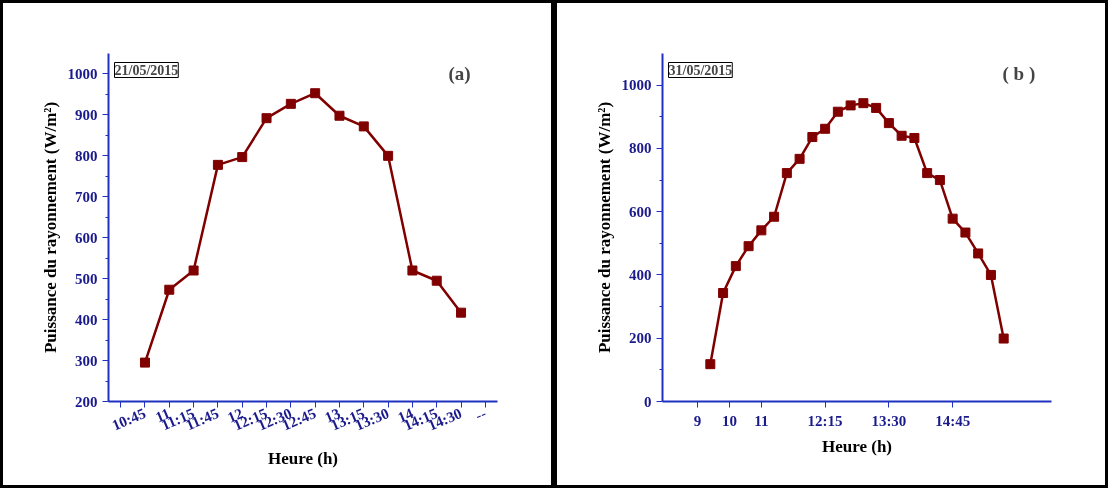 The width and height of the screenshot is (1117, 492). What do you see at coordinates (481, 414) in the screenshot?
I see `x-tick-label: --` at bounding box center [481, 414].